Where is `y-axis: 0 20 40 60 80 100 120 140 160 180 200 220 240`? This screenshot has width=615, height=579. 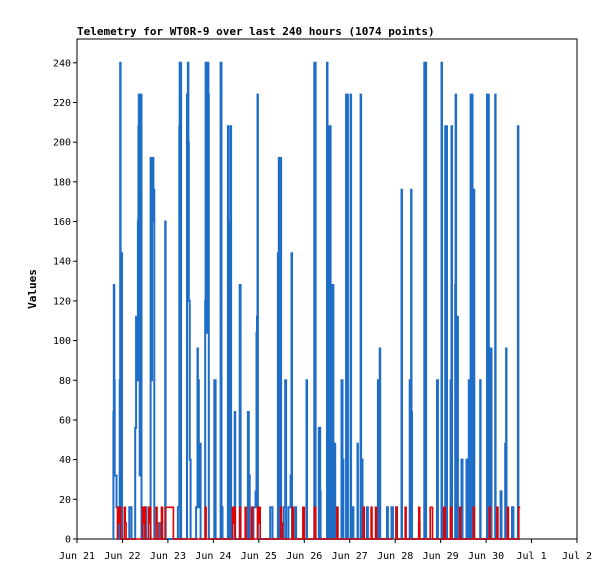
y-axis: 0 20 40 60 80 100 120 140 160 180 200 220 240 is located at coordinates (65, 302).